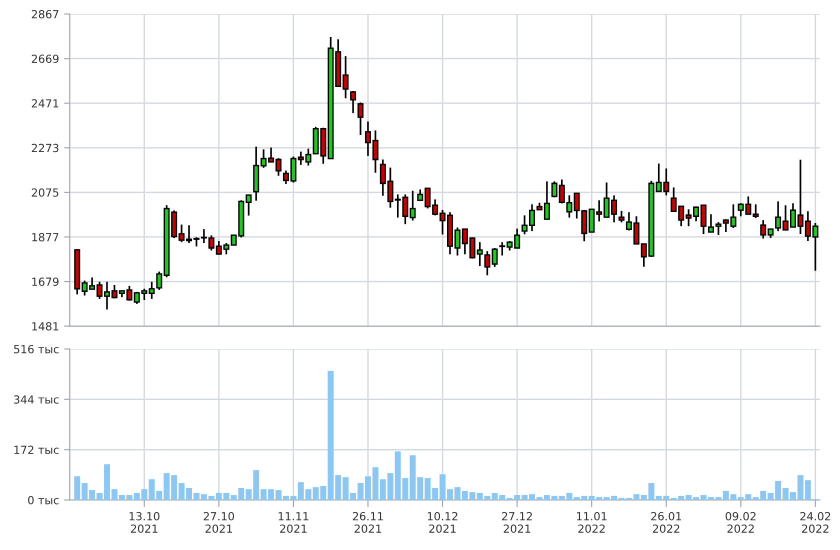 This screenshot has height=550, width=840. Describe the element at coordinates (36, 450) in the screenshot. I see `y-tick-label: 172 тыс` at that location.